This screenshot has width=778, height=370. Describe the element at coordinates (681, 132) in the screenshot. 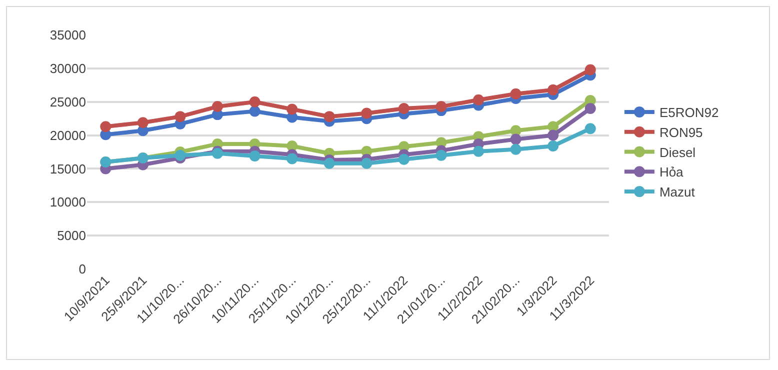

I see `legend-label: RON95` at that location.